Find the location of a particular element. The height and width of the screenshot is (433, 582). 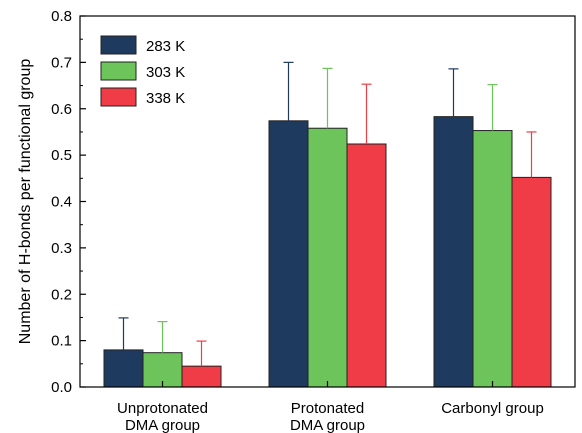

y-tick-label: 0.3 is located at coordinates (61, 248).